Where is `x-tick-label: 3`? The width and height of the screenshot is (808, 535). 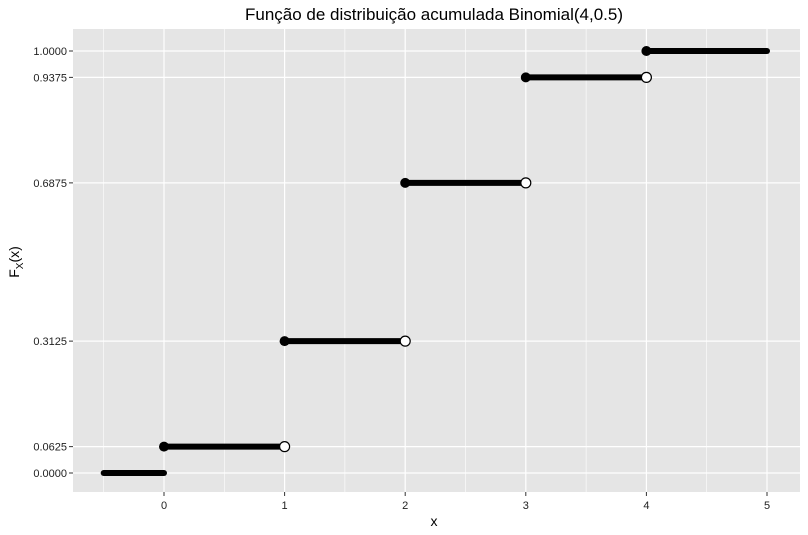 x-tick-label: 3 is located at coordinates (526, 506).